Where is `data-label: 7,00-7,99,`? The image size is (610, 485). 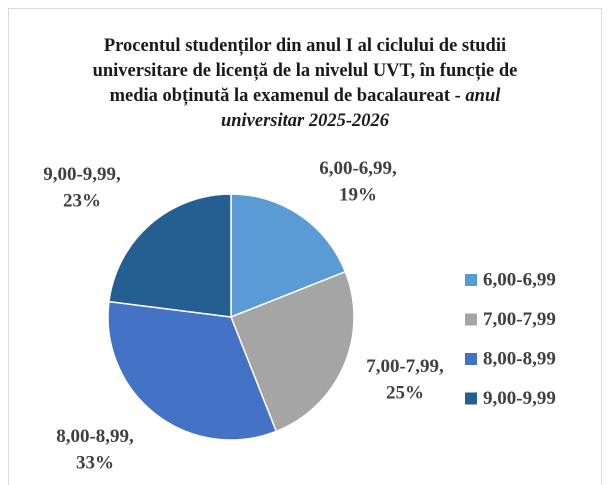
data-label: 7,00-7,99, is located at coordinates (405, 366).